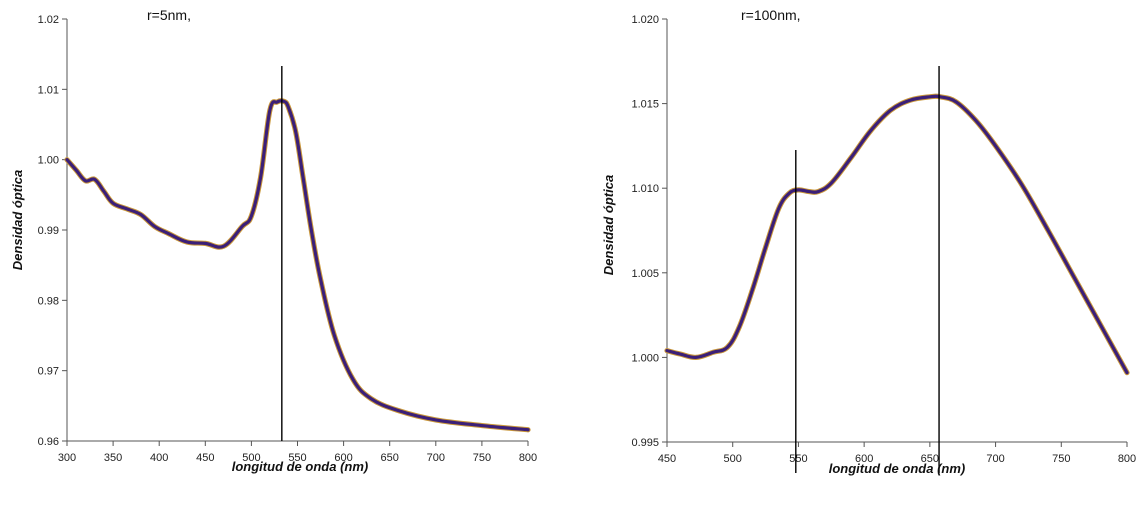 The width and height of the screenshot is (1146, 507). What do you see at coordinates (771, 15) in the screenshot?
I see `chart-annotation: r=100nm,` at bounding box center [771, 15].